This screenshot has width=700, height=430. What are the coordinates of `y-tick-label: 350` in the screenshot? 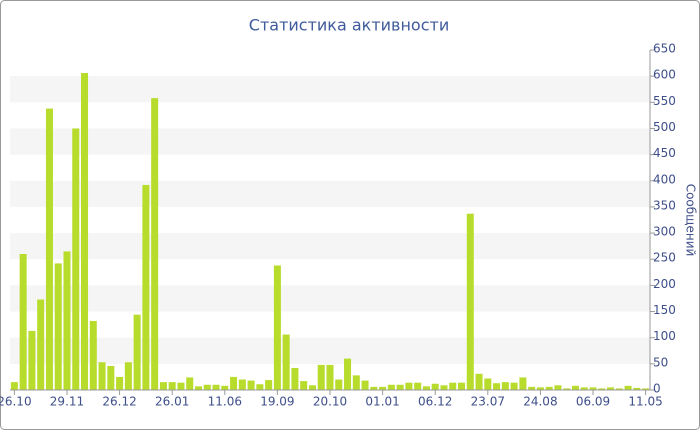 It's located at (664, 205).